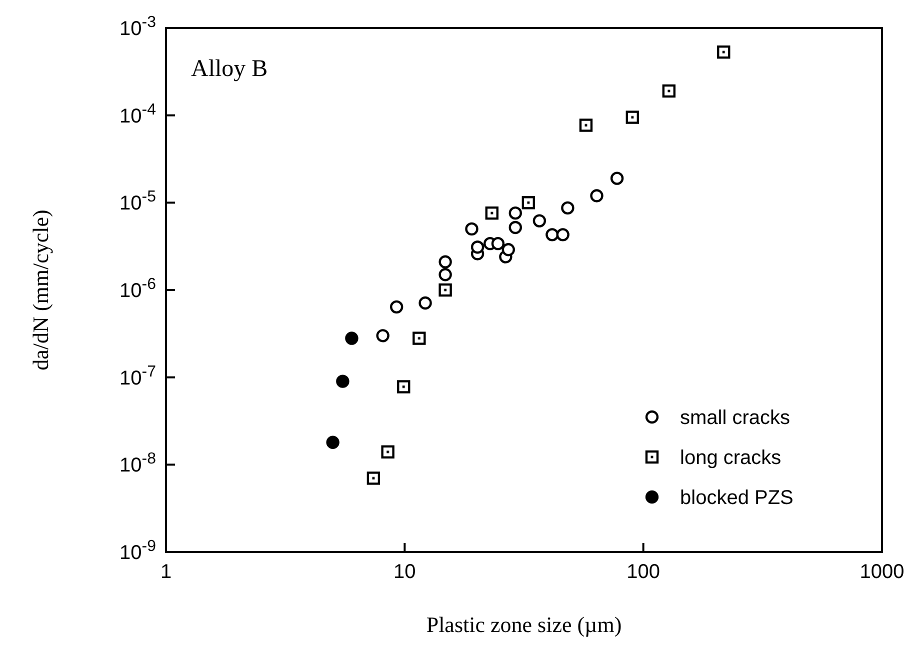 The width and height of the screenshot is (924, 662). I want to click on x-tick-label: 100, so click(643, 572).